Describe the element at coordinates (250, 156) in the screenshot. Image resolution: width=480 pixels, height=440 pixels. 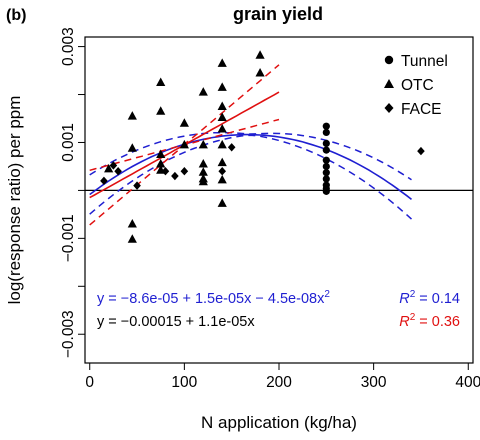
I see `ci-upper-quadratic` at that location.